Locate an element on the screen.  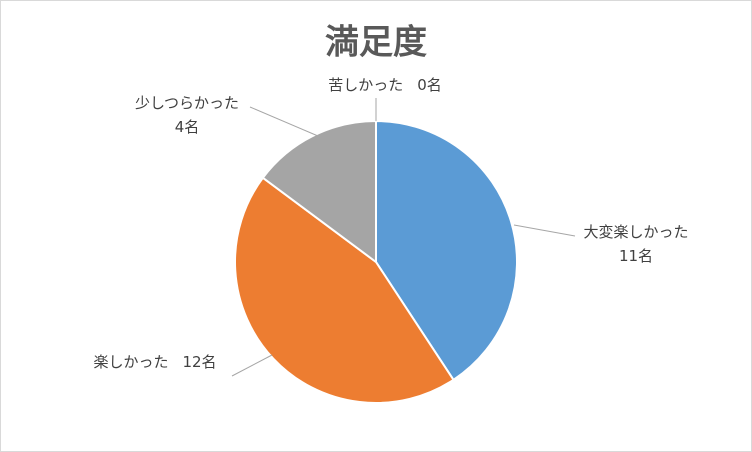
value-label: 4名 is located at coordinates (187, 127).